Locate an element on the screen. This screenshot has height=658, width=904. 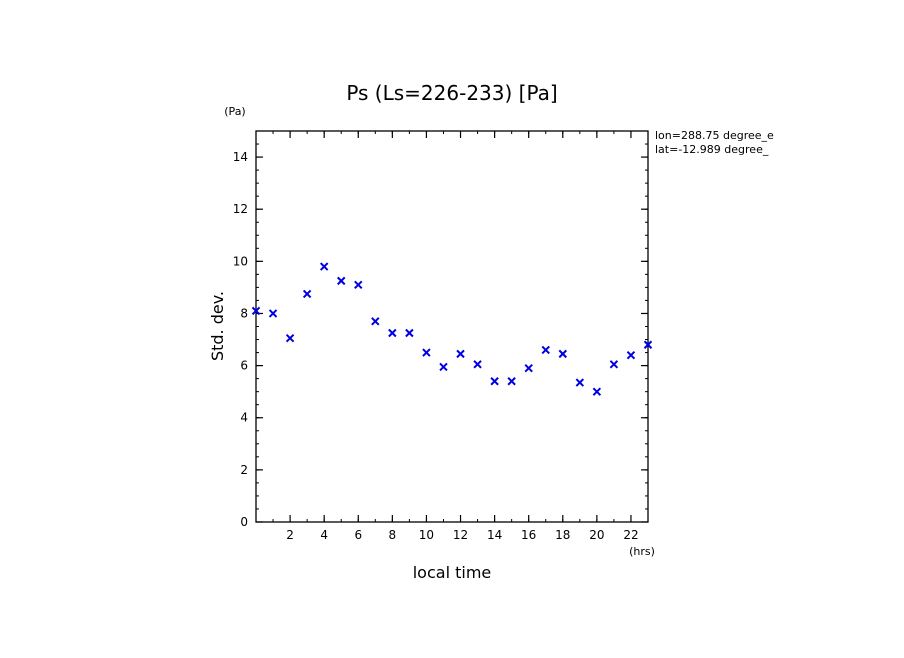
y-tick-label: 0 is located at coordinates (244, 522).